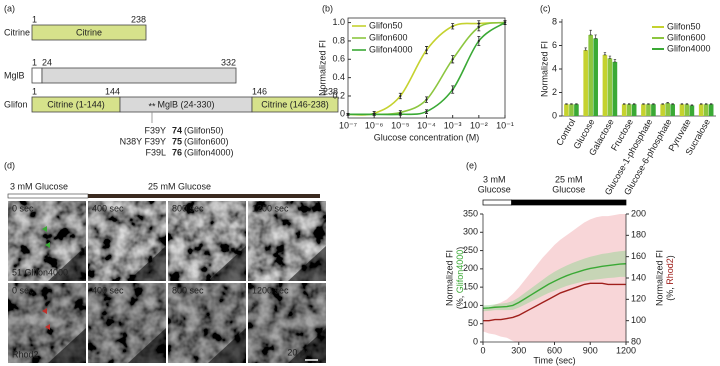 The width and height of the screenshot is (720, 366). I want to click on y2-tick-label: 100, so click(638, 320).